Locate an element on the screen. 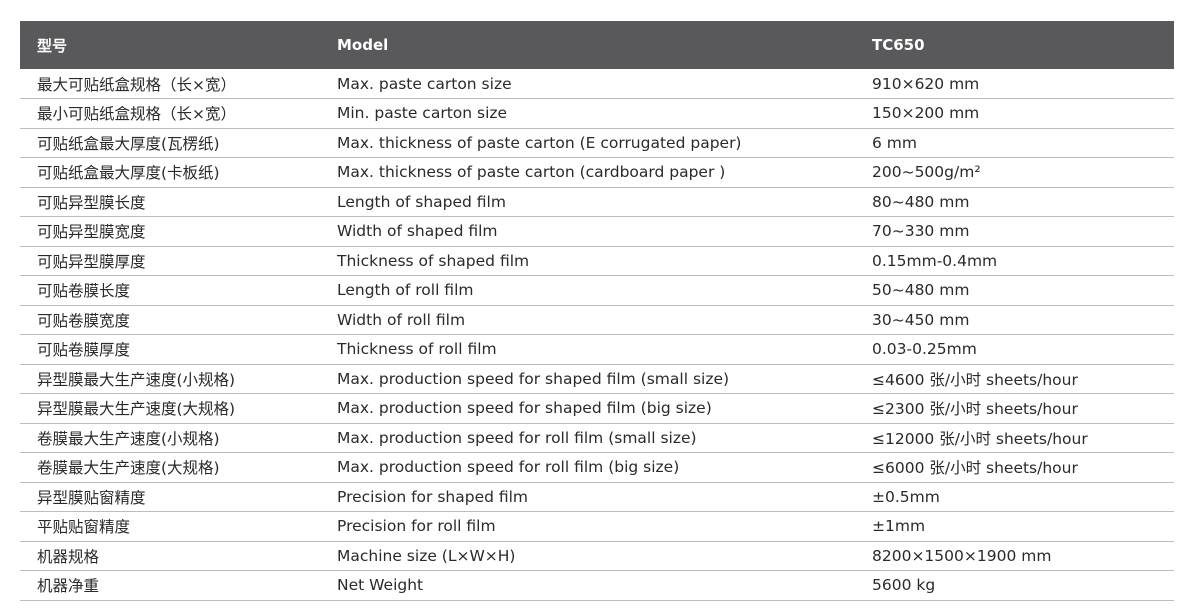 This screenshot has width=1200, height=616. cell-chinese-label: 可贴纸盒最大厚度(卡板纸) is located at coordinates (128, 173).